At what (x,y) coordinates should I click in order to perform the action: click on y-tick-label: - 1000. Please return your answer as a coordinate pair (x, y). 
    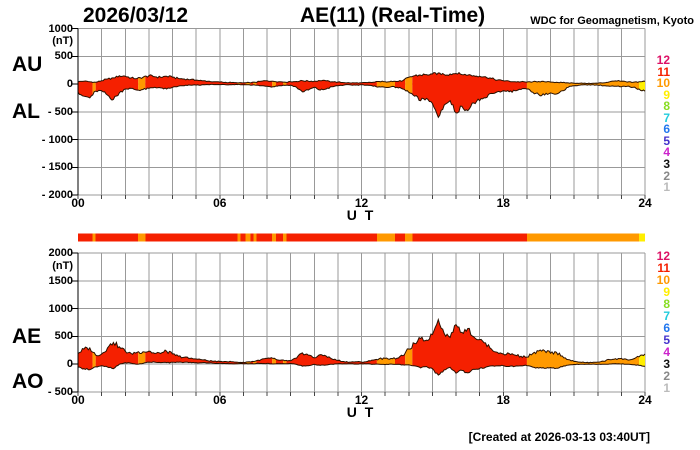
    Looking at the image, I should click on (57, 139).